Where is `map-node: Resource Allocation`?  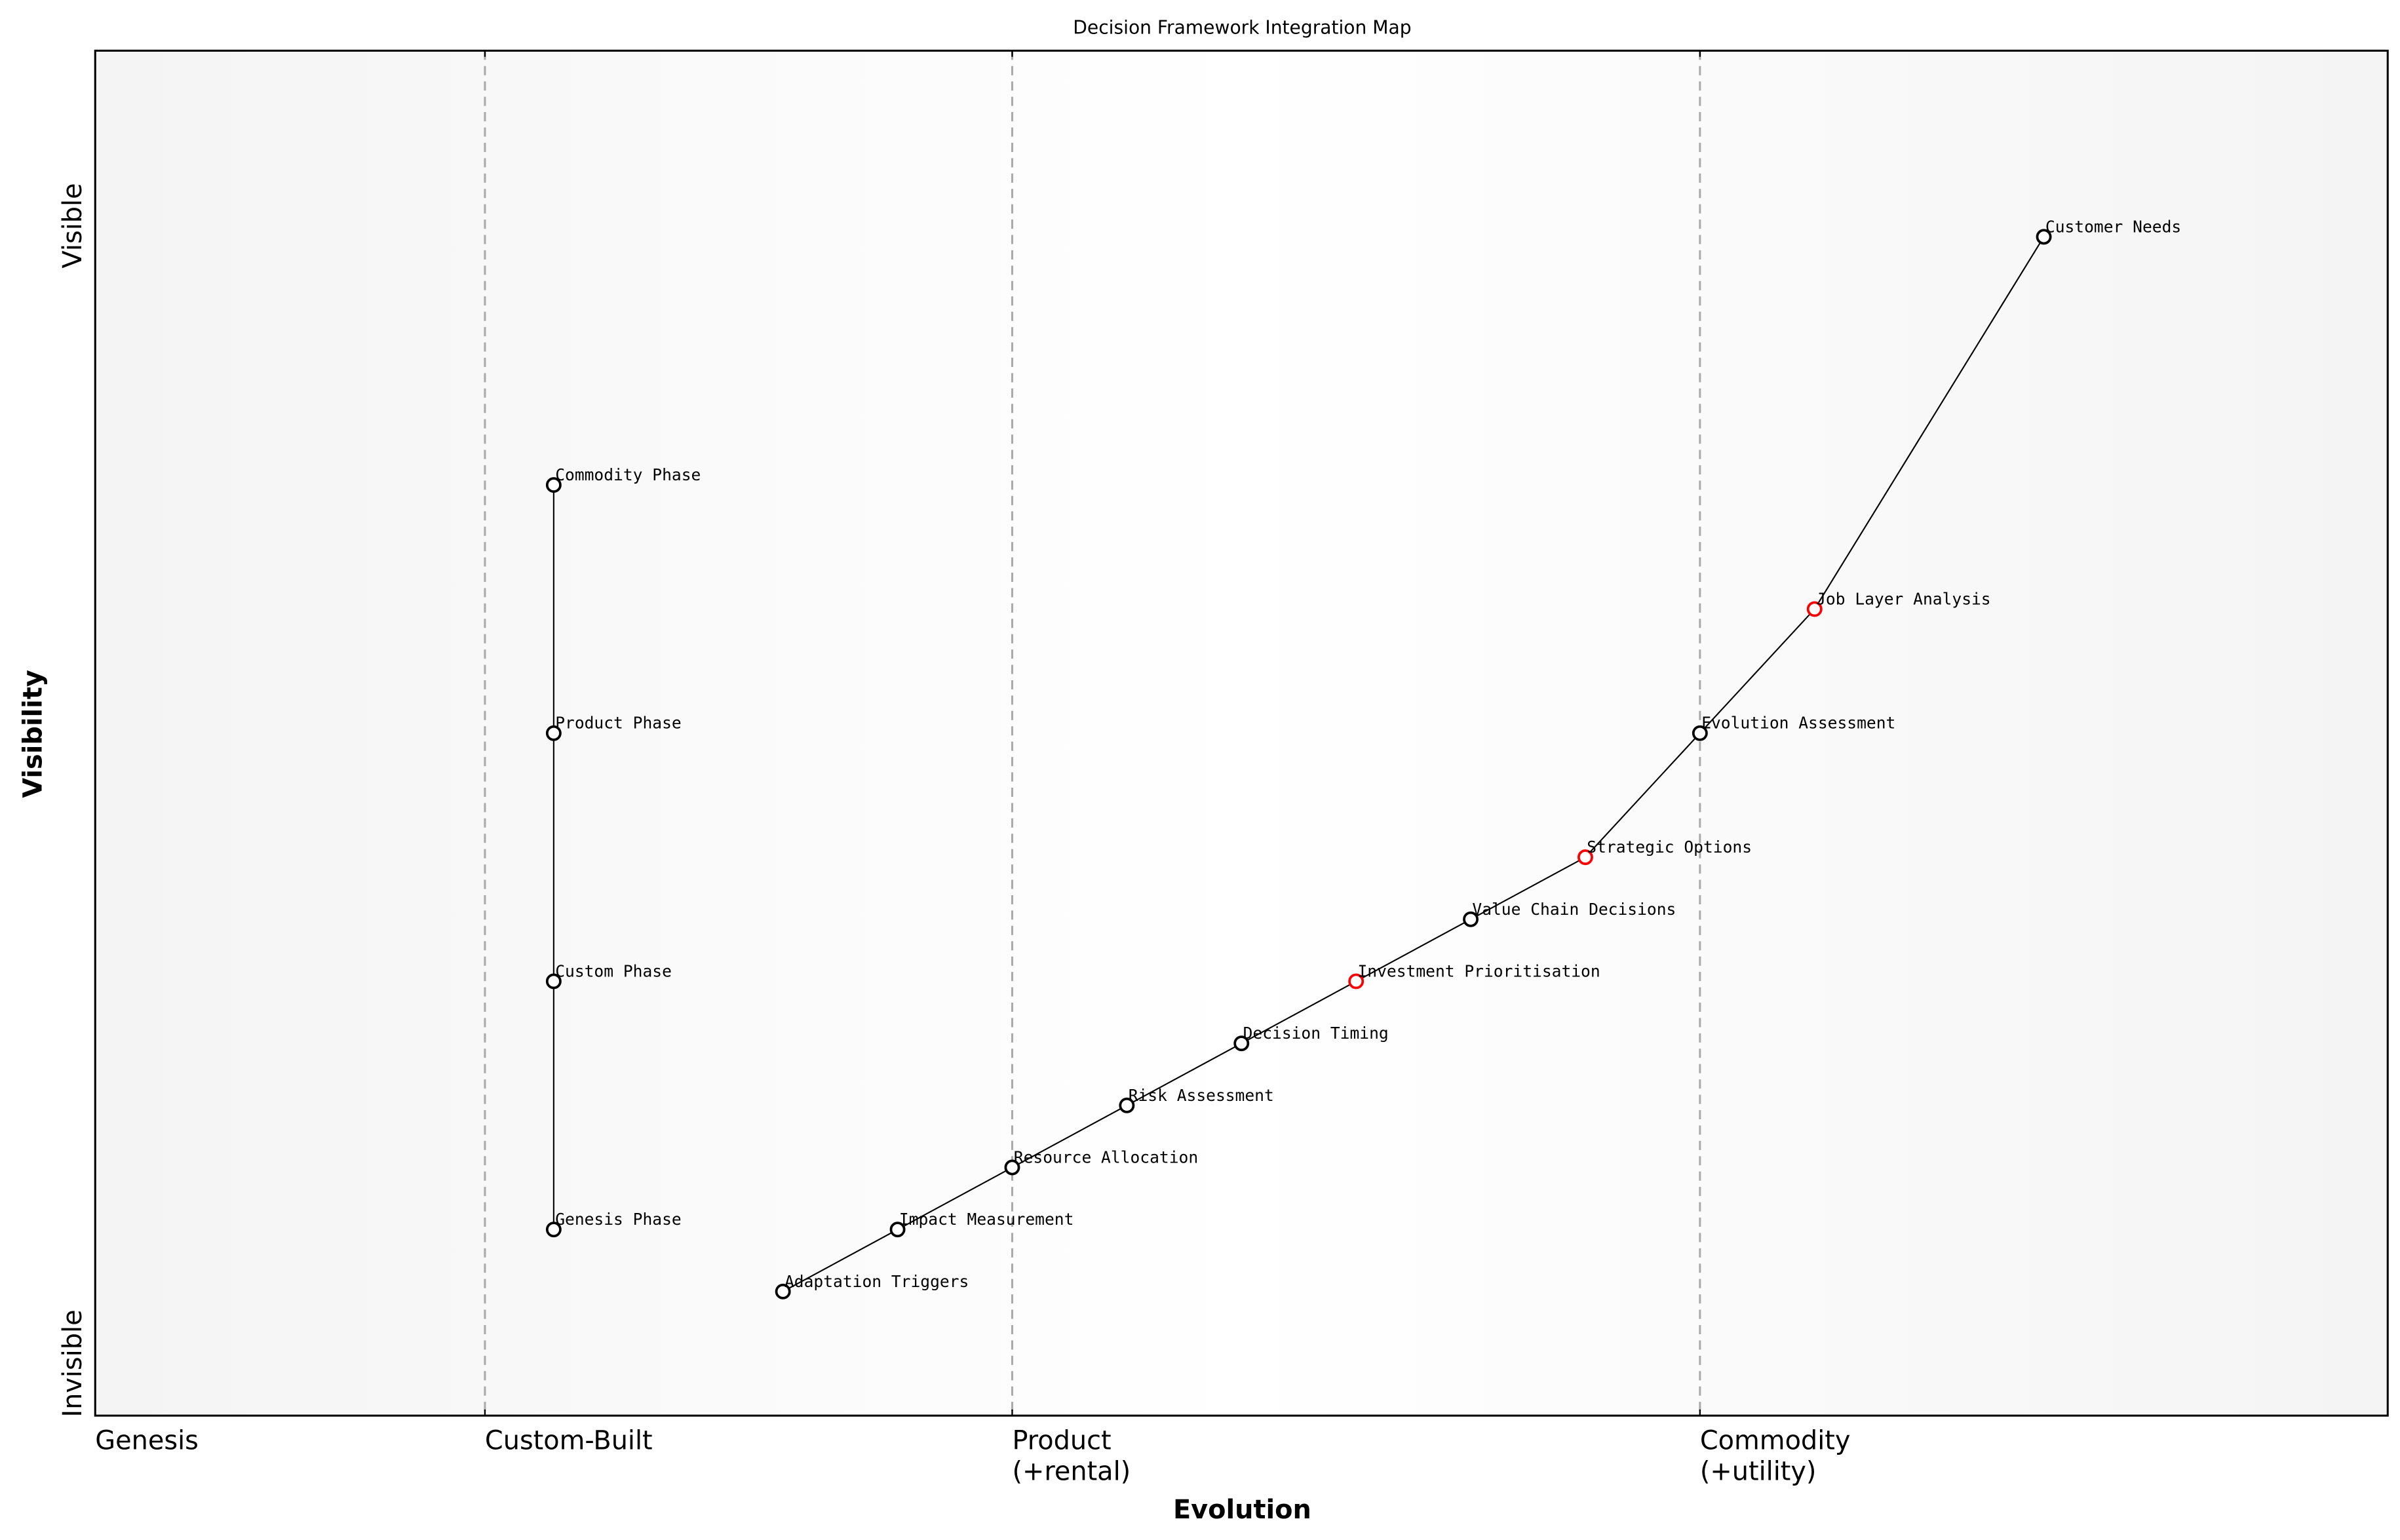
map-node: Resource Allocation is located at coordinates (1101, 1161).